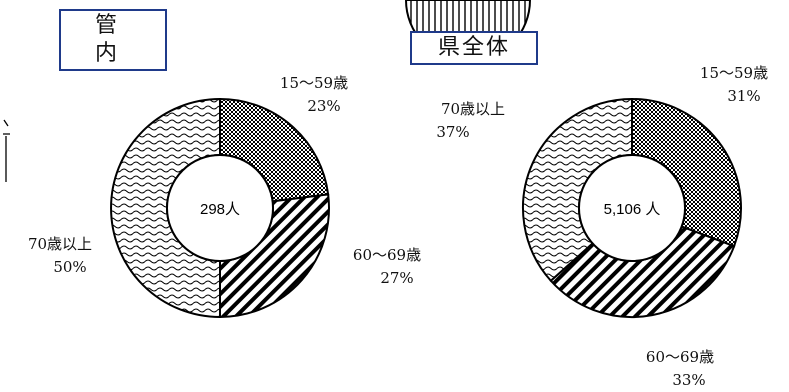 The image size is (789, 392). I want to click on label-percent: 31%, so click(744, 96).